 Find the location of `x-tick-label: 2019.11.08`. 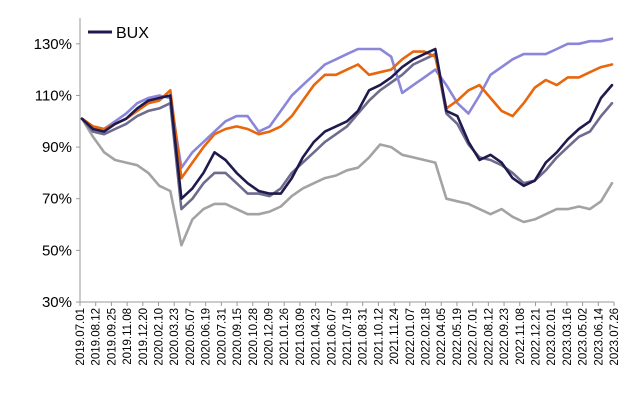

x-tick-label: 2019.11.08 is located at coordinates (128, 336).